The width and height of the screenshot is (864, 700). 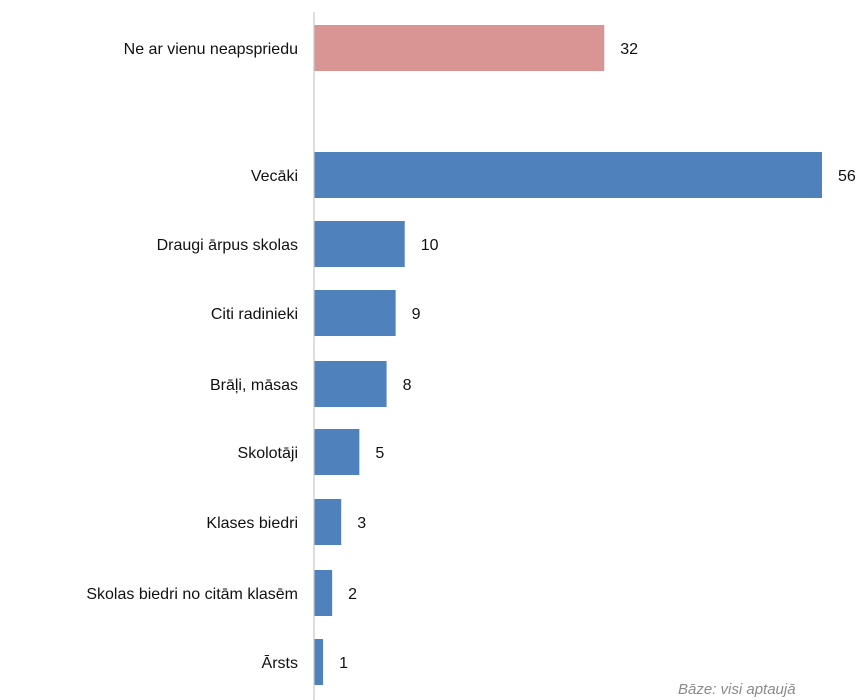 I want to click on data-label: 9, so click(x=416, y=314).